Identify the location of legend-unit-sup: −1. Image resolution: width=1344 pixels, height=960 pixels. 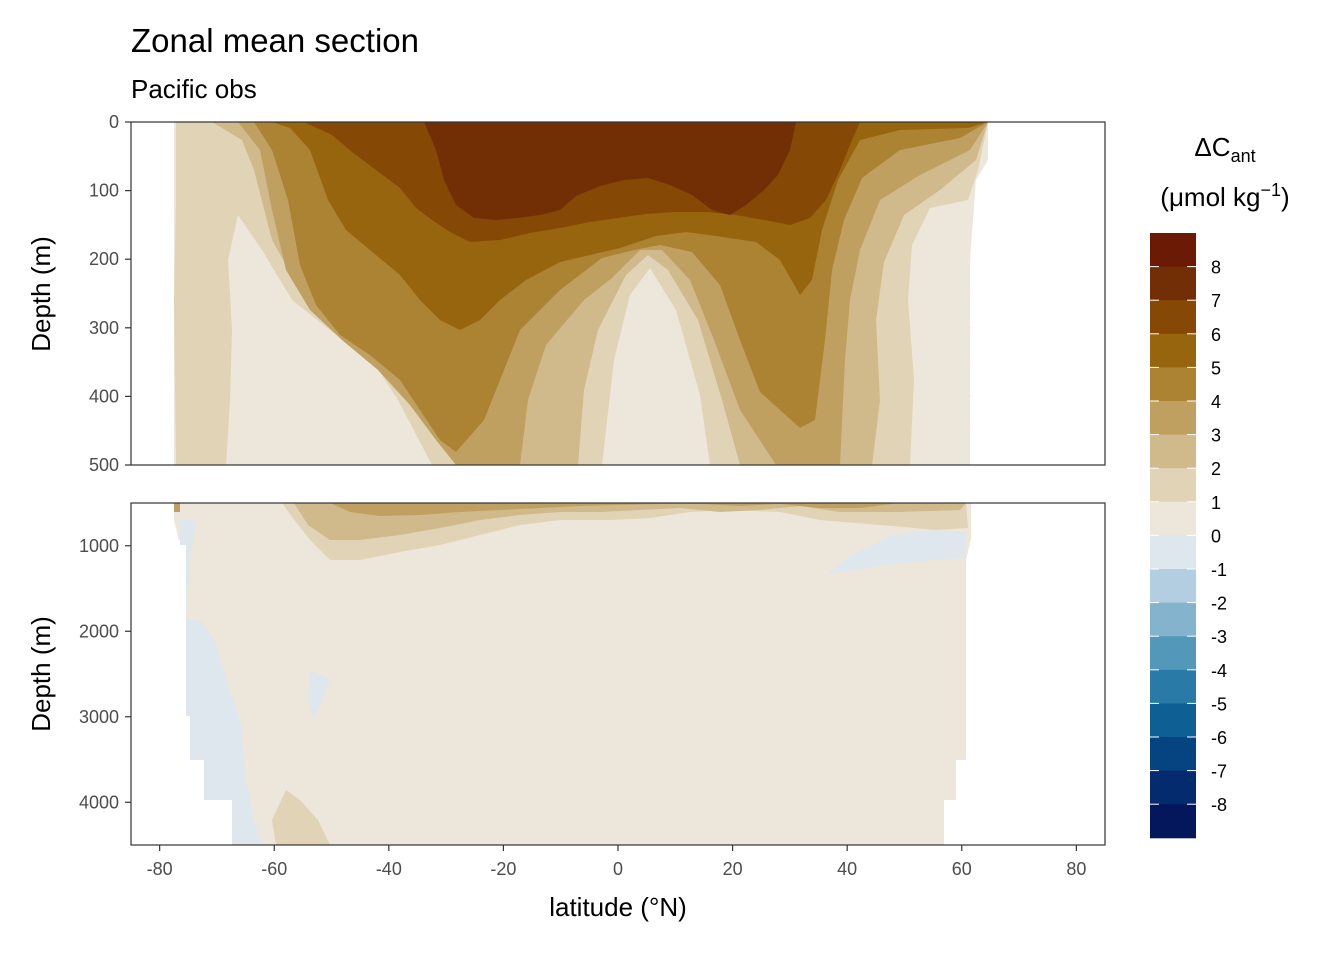
(1271, 190).